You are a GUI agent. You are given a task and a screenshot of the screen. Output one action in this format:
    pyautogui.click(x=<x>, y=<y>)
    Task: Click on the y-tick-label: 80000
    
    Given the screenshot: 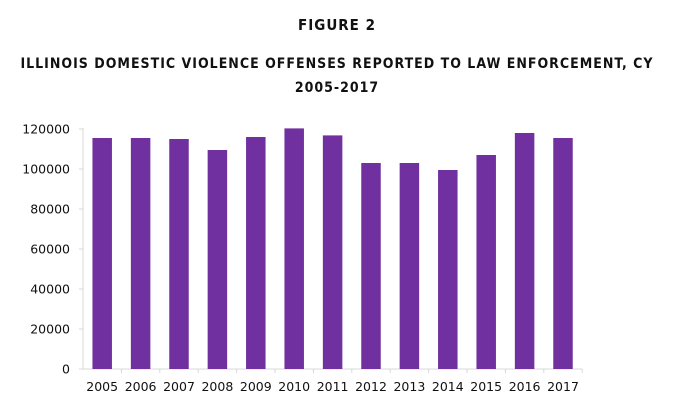 What is the action you would take?
    pyautogui.click(x=50, y=209)
    